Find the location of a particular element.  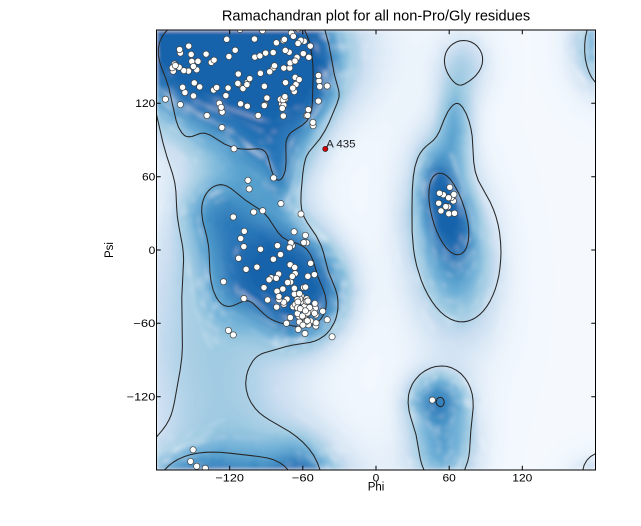

svg-text: A 435 is located at coordinates (341, 145).